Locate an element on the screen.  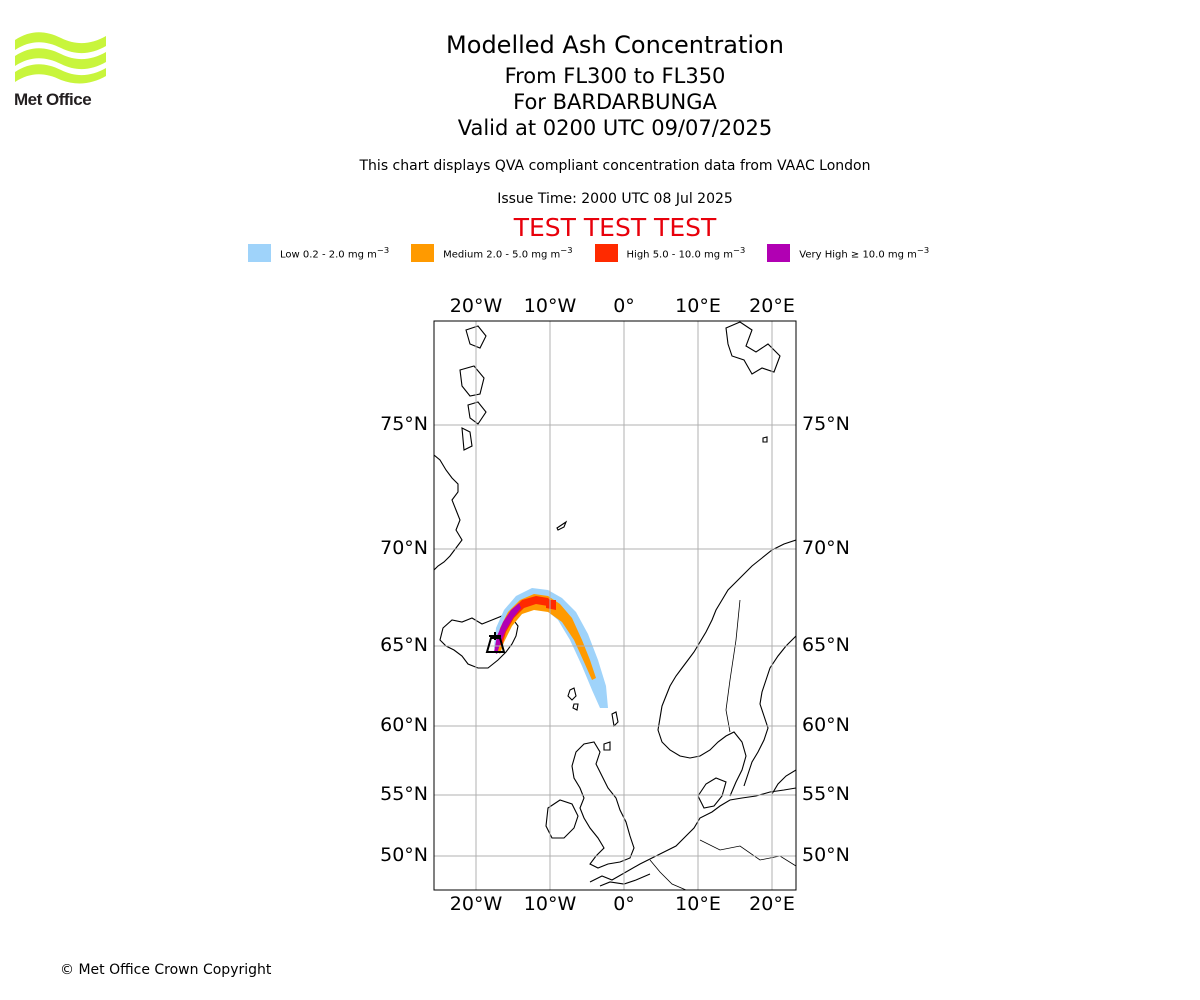
borders is located at coordinates (722, 744).